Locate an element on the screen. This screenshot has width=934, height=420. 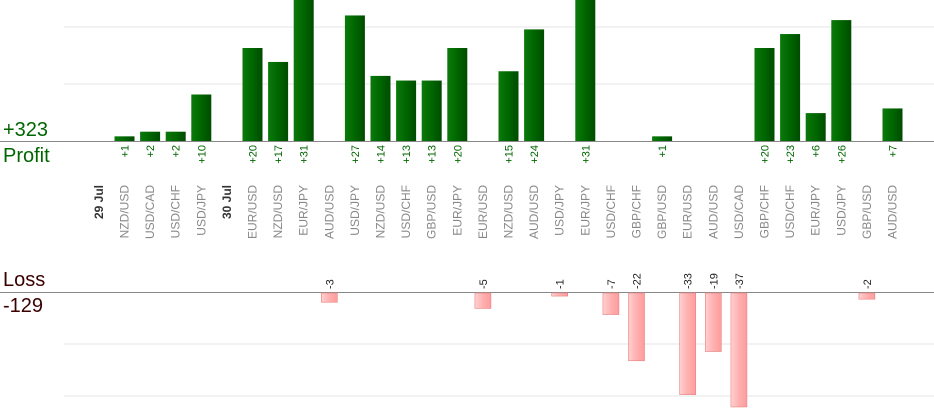
profit-value-label: +7 is located at coordinates (894, 151).